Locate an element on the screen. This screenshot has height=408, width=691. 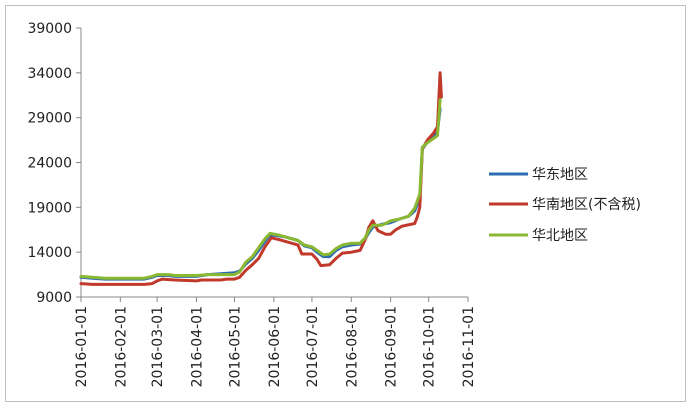
x-tick-label: 2016-09-01 is located at coordinates (392, 346).